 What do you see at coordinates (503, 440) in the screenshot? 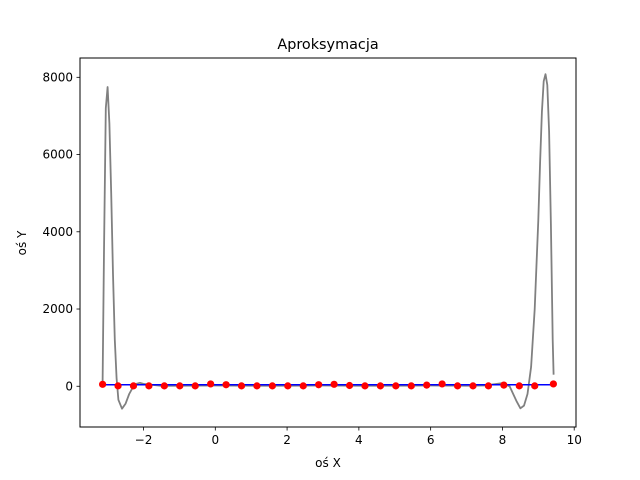
I see `x-tick-label: 8` at bounding box center [503, 440].